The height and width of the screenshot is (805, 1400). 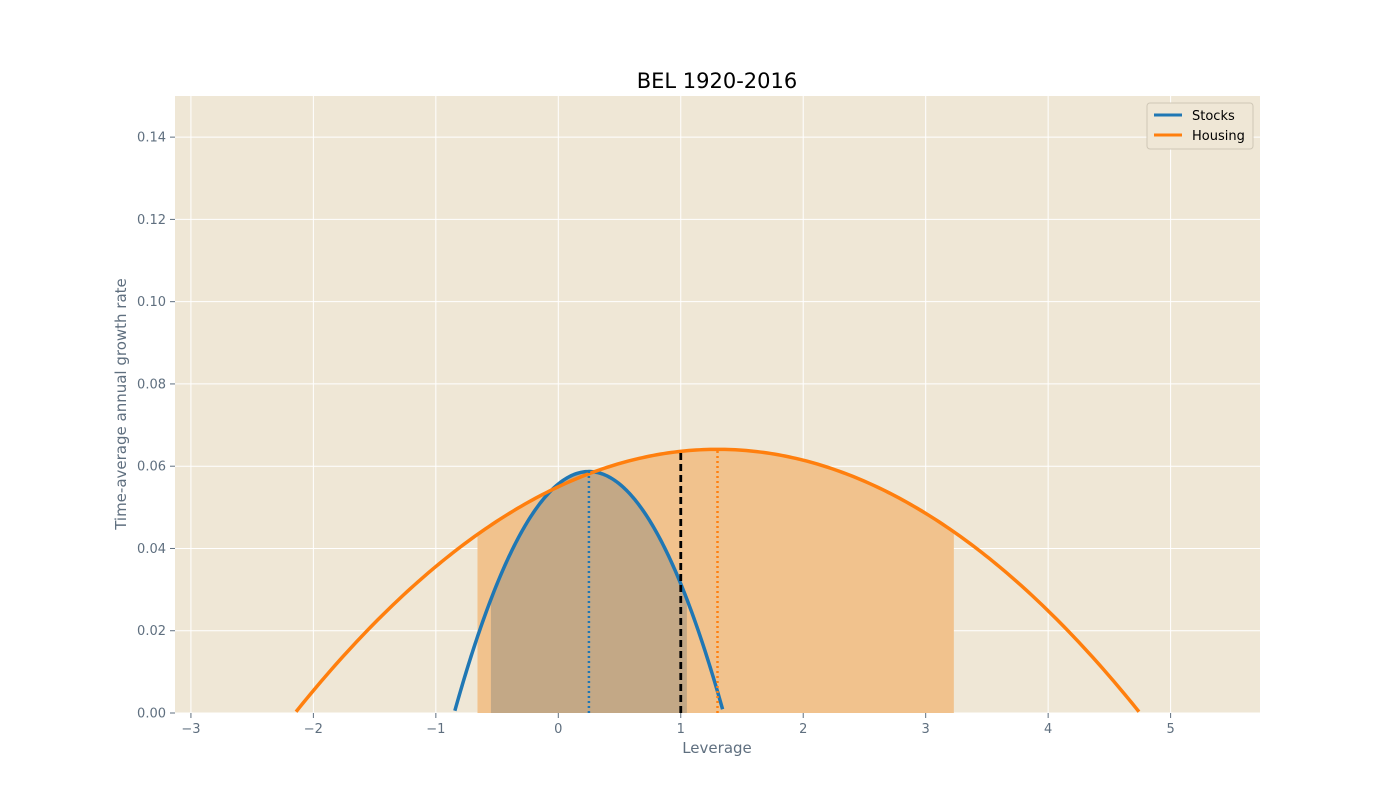 I want to click on y-tick-label: 0.04, so click(x=151, y=549).